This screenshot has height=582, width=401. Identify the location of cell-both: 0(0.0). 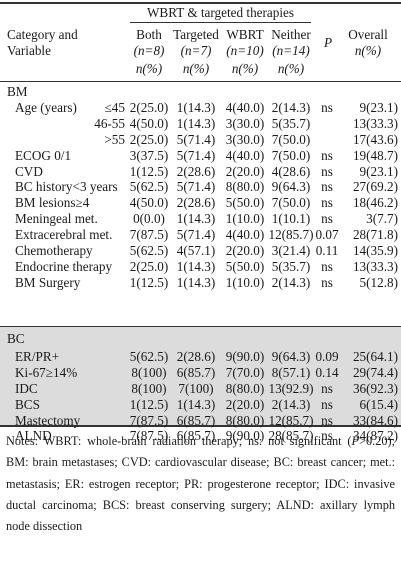
(149, 219).